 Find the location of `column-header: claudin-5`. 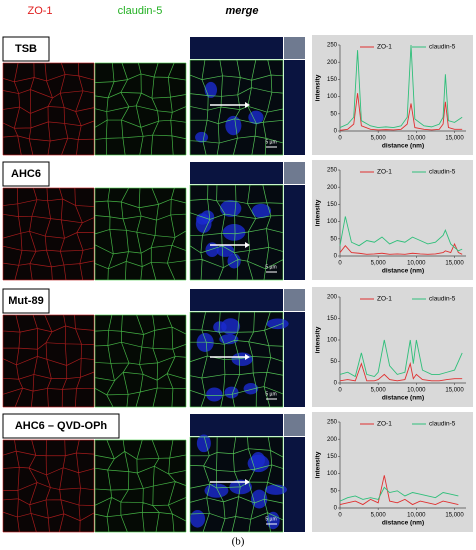

column-header: claudin-5 is located at coordinates (140, 11).